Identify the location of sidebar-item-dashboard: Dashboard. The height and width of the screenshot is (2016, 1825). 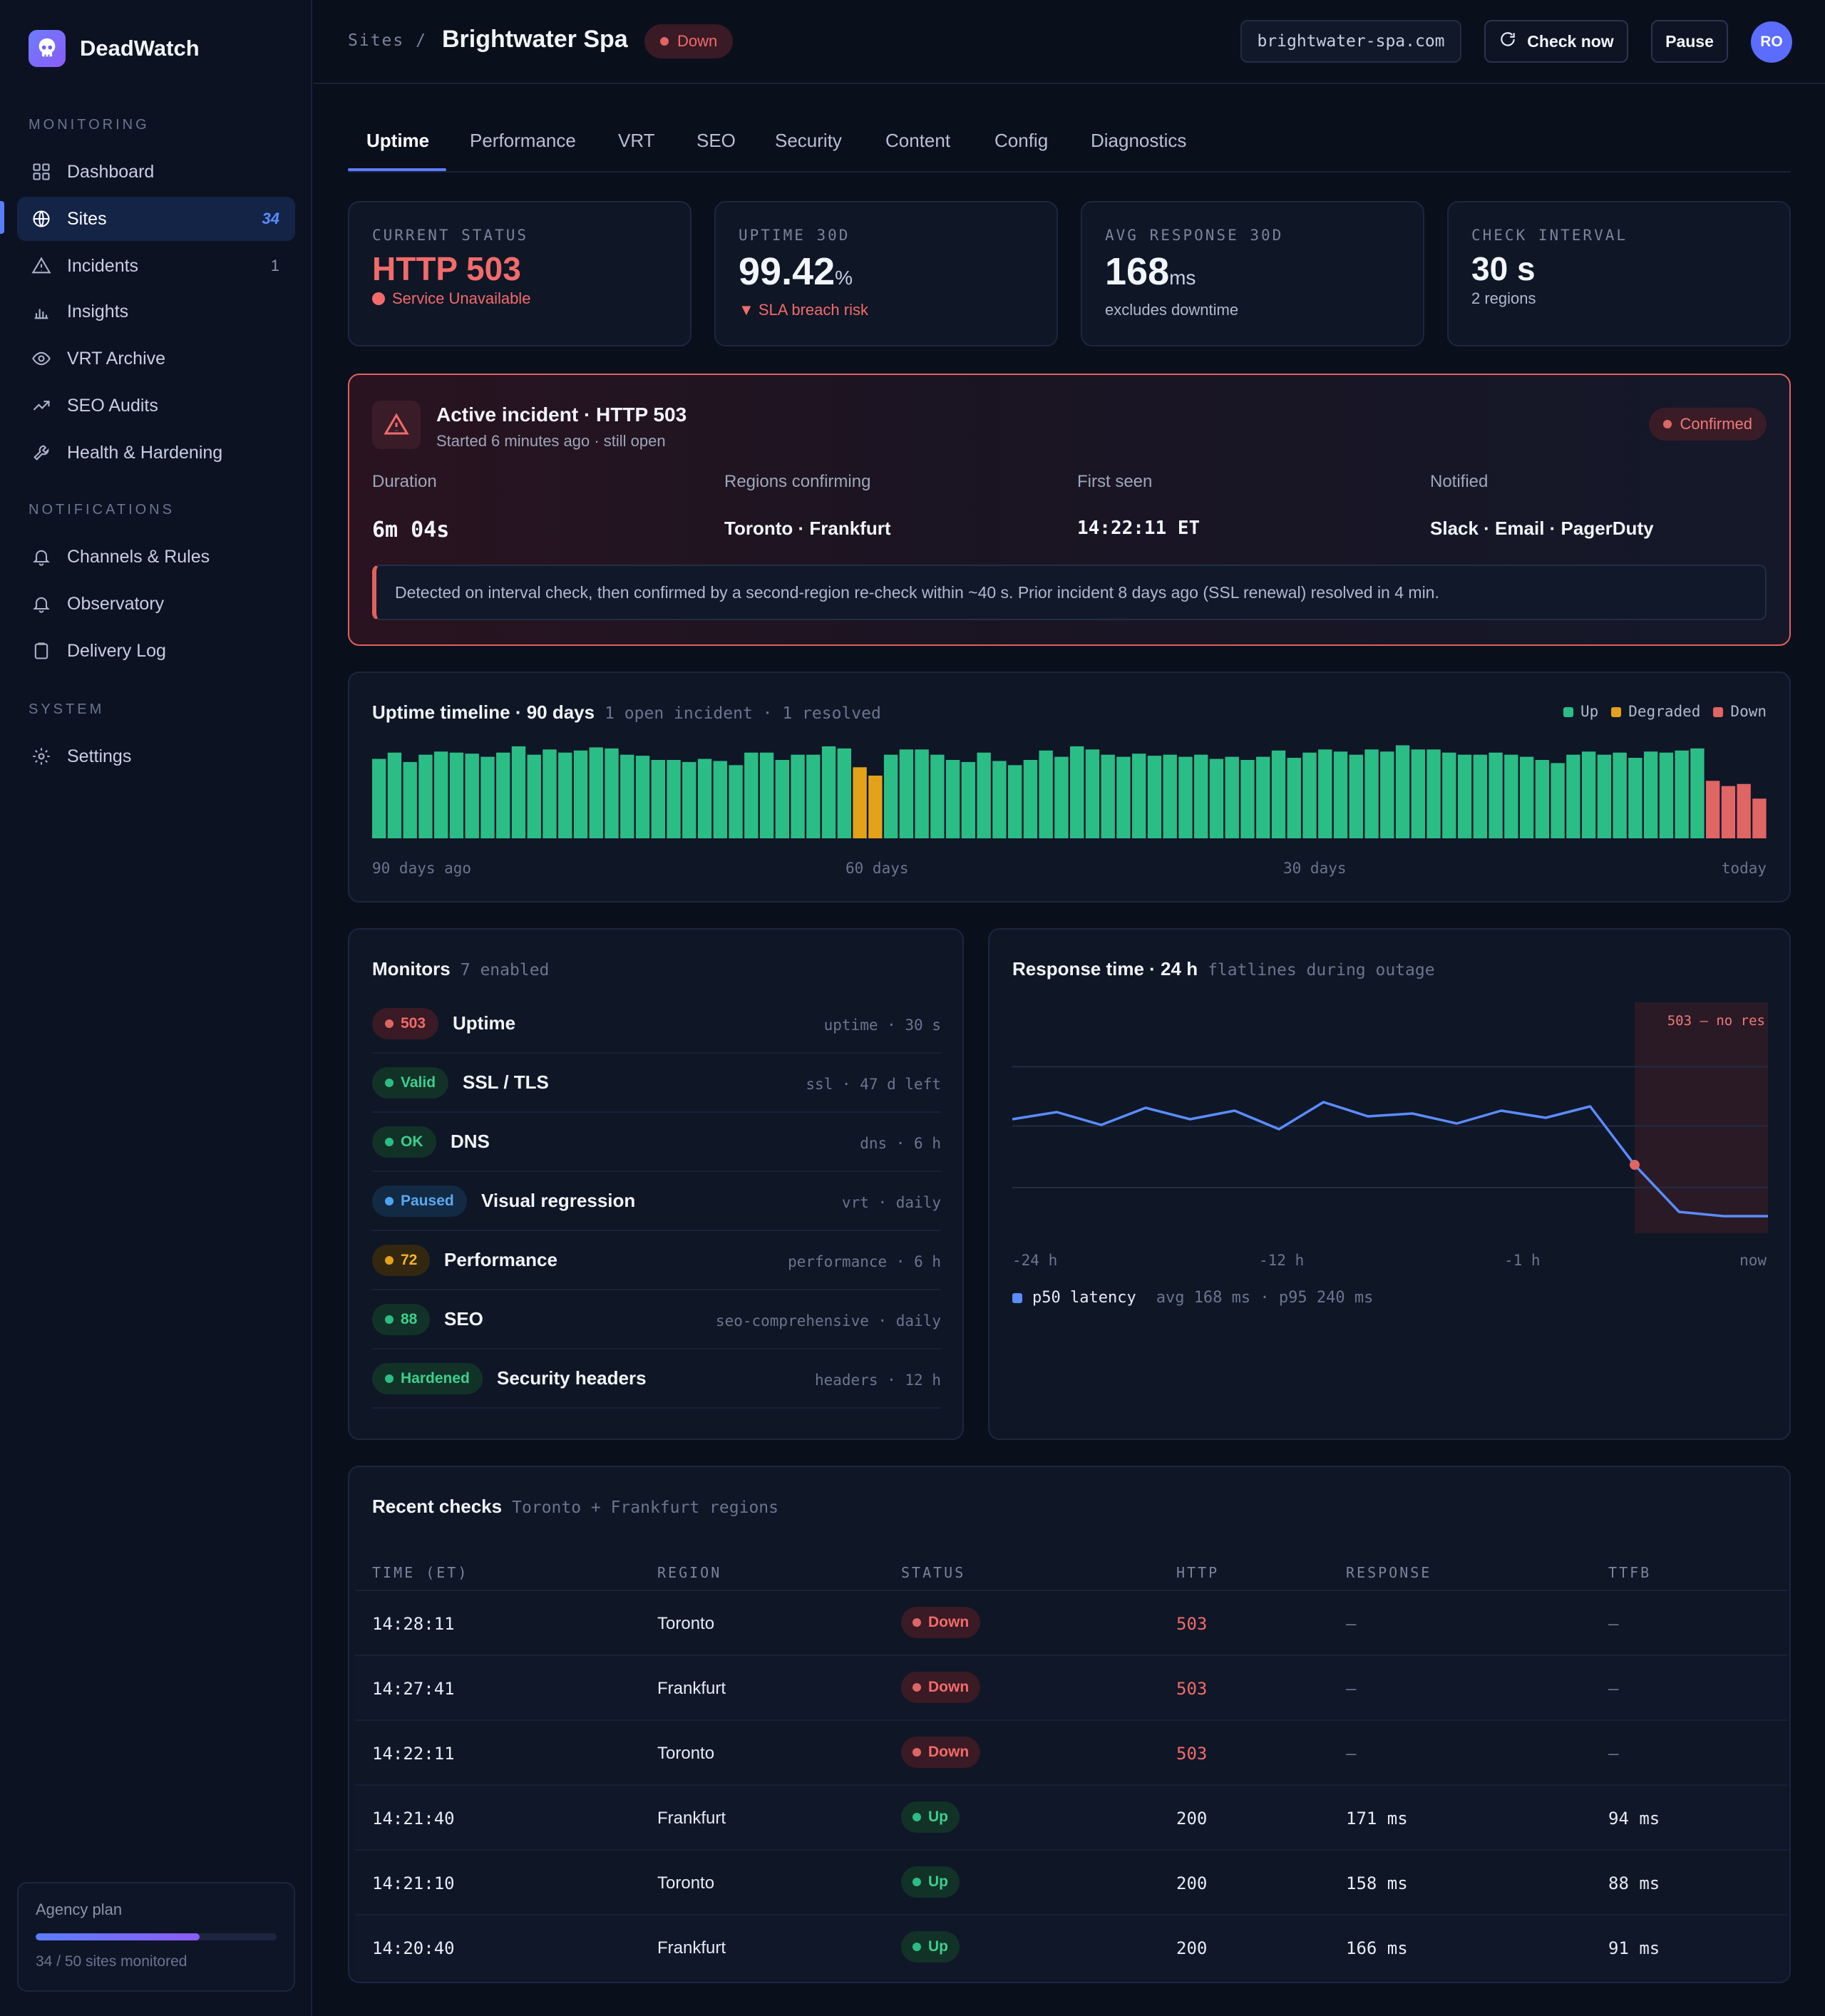
(156, 172).